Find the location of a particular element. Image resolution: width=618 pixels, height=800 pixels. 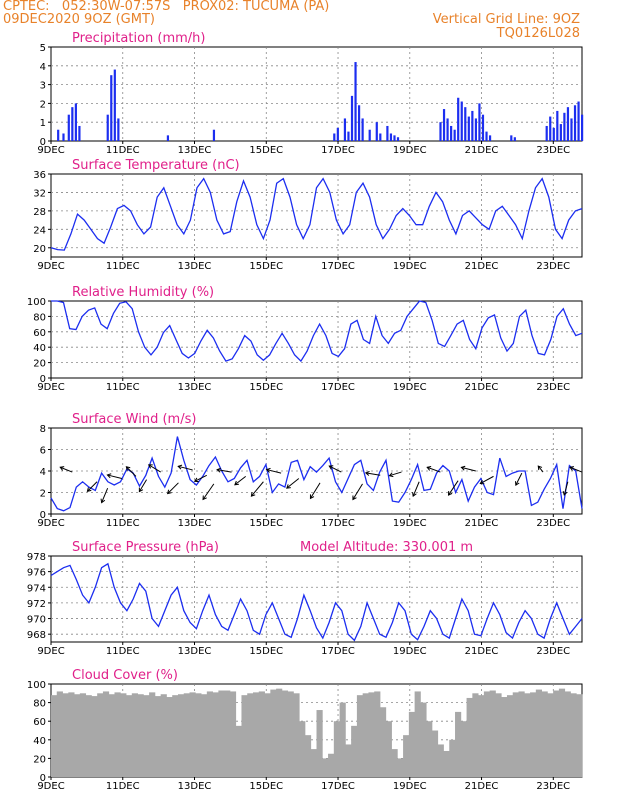

x-tick-label: 11DEC is located at coordinates (123, 786).